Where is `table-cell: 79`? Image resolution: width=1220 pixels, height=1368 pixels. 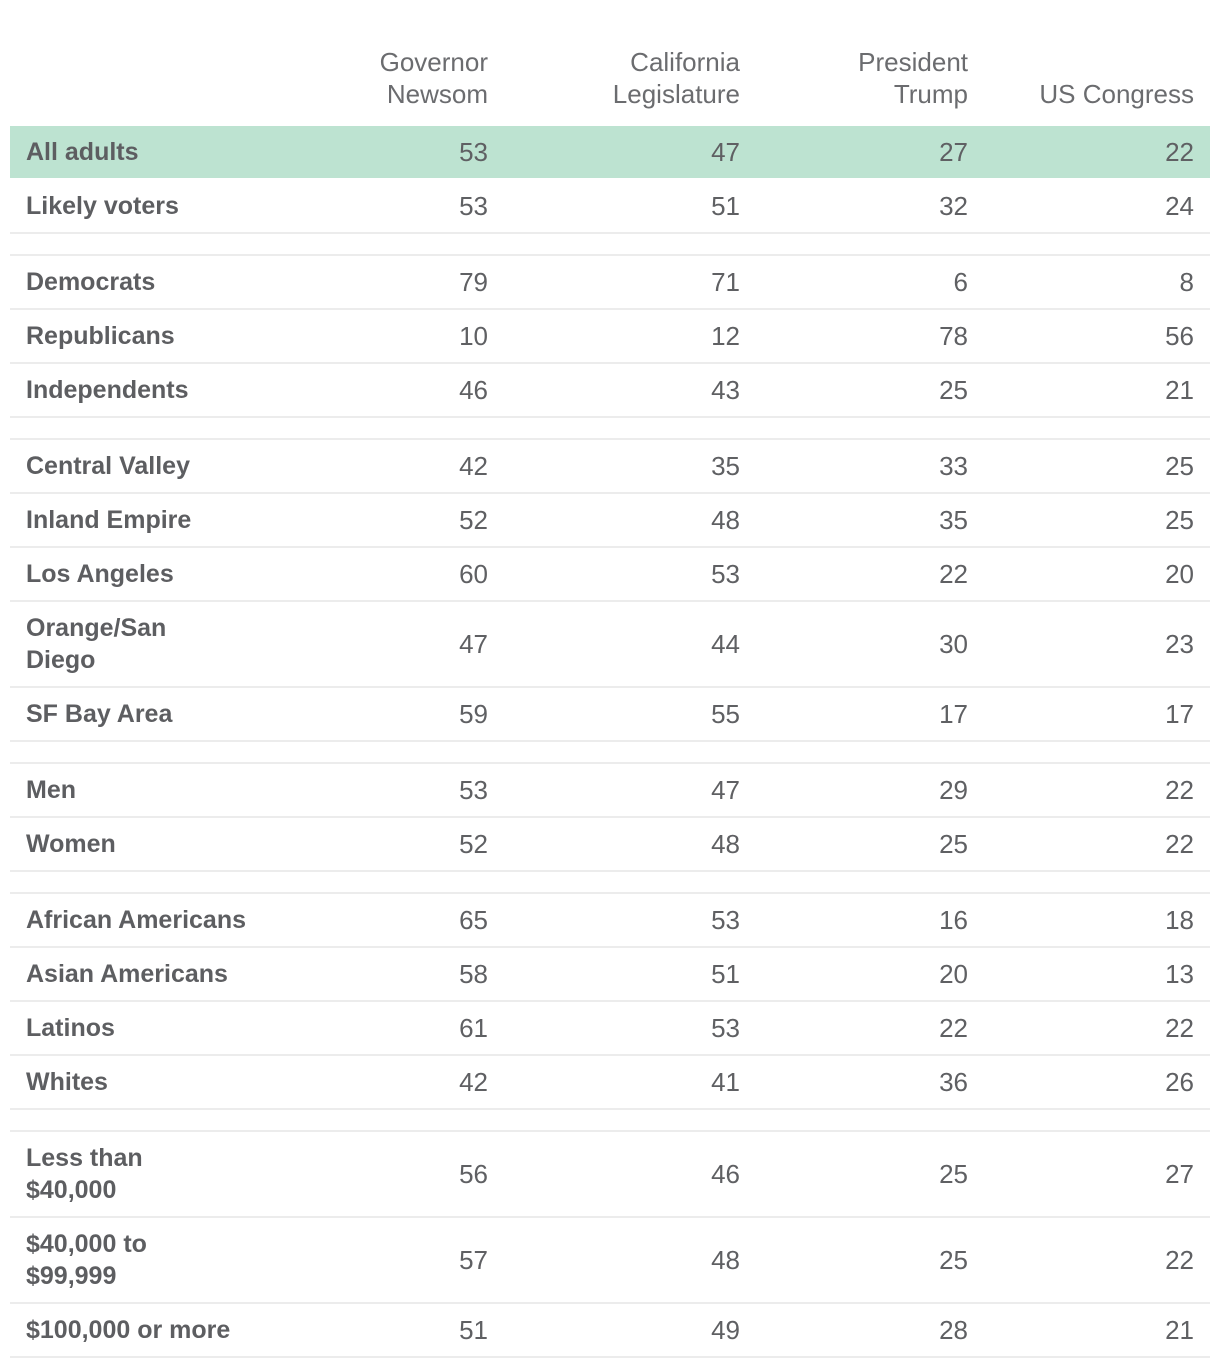
table-cell: 79 is located at coordinates (473, 281).